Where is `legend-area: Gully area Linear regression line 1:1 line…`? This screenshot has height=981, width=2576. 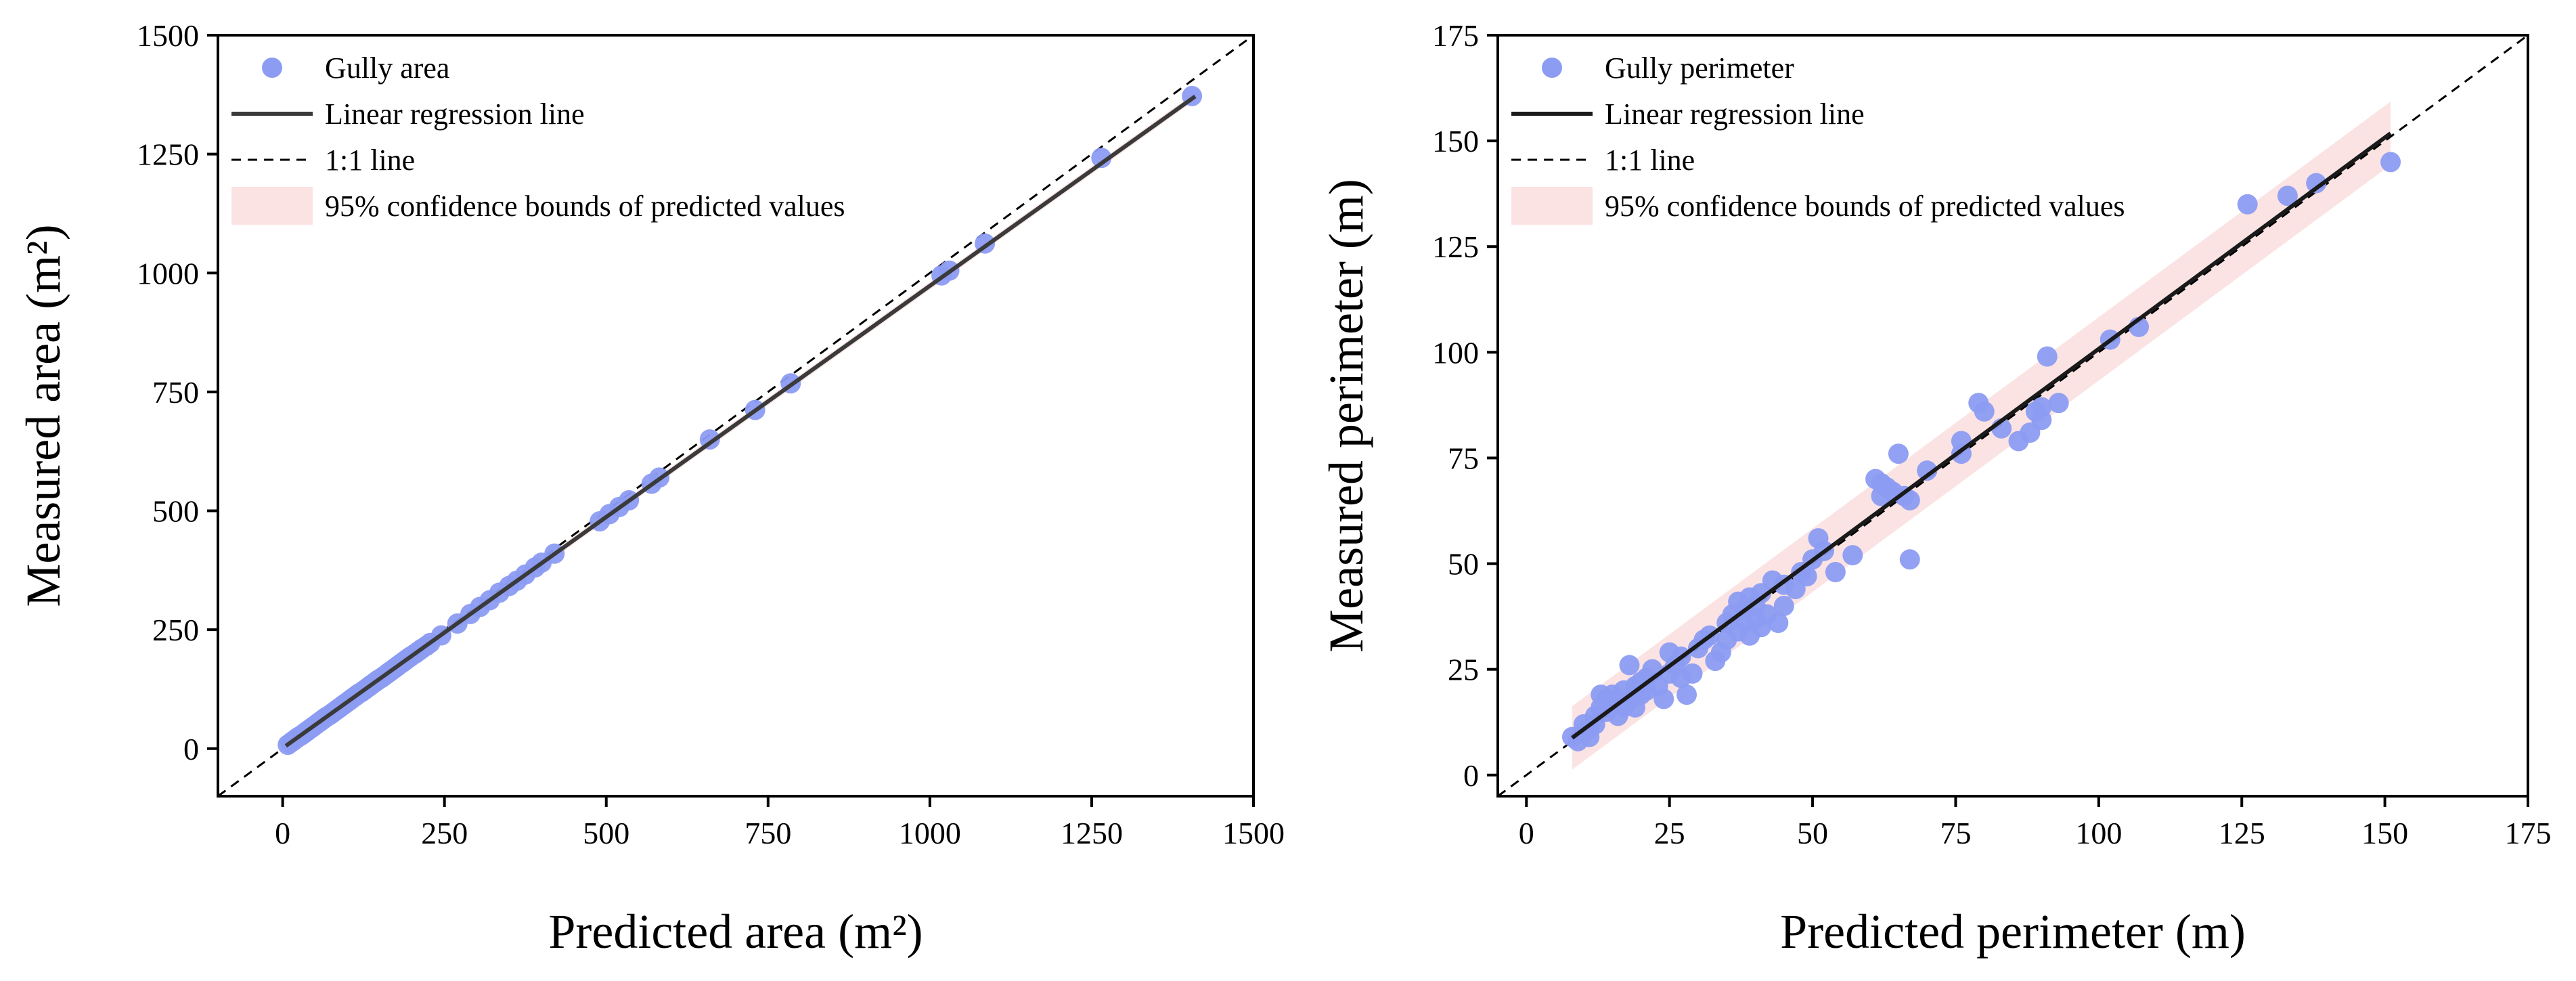
legend-area: Gully area Linear regression line 1:1 line… is located at coordinates (538, 138).